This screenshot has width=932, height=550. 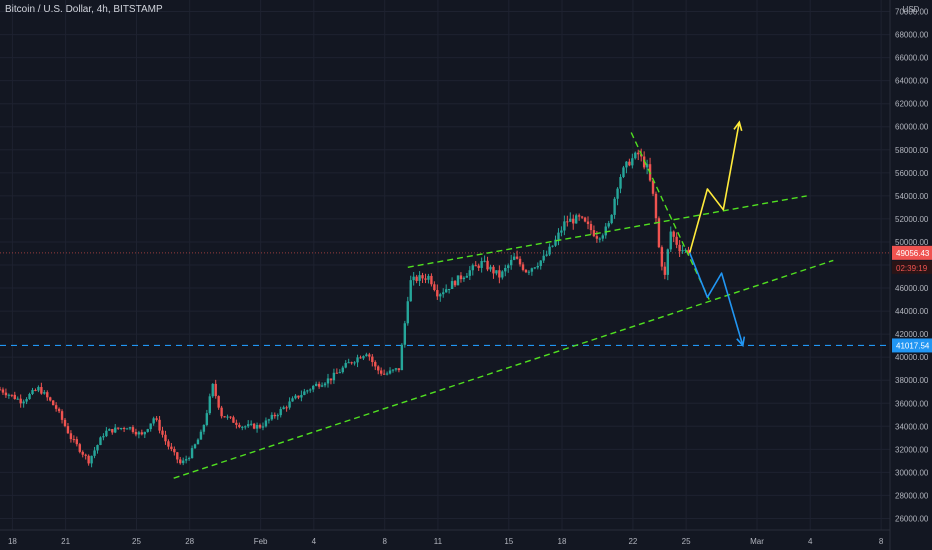 What do you see at coordinates (912, 334) in the screenshot?
I see `price-tick-label: 42000.00` at bounding box center [912, 334].